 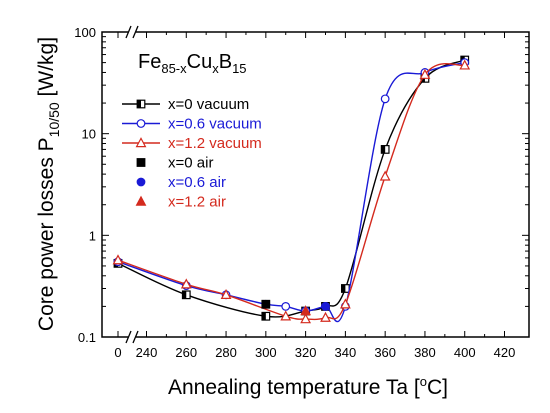 I want to click on x-tick-label: 240, so click(x=147, y=352).